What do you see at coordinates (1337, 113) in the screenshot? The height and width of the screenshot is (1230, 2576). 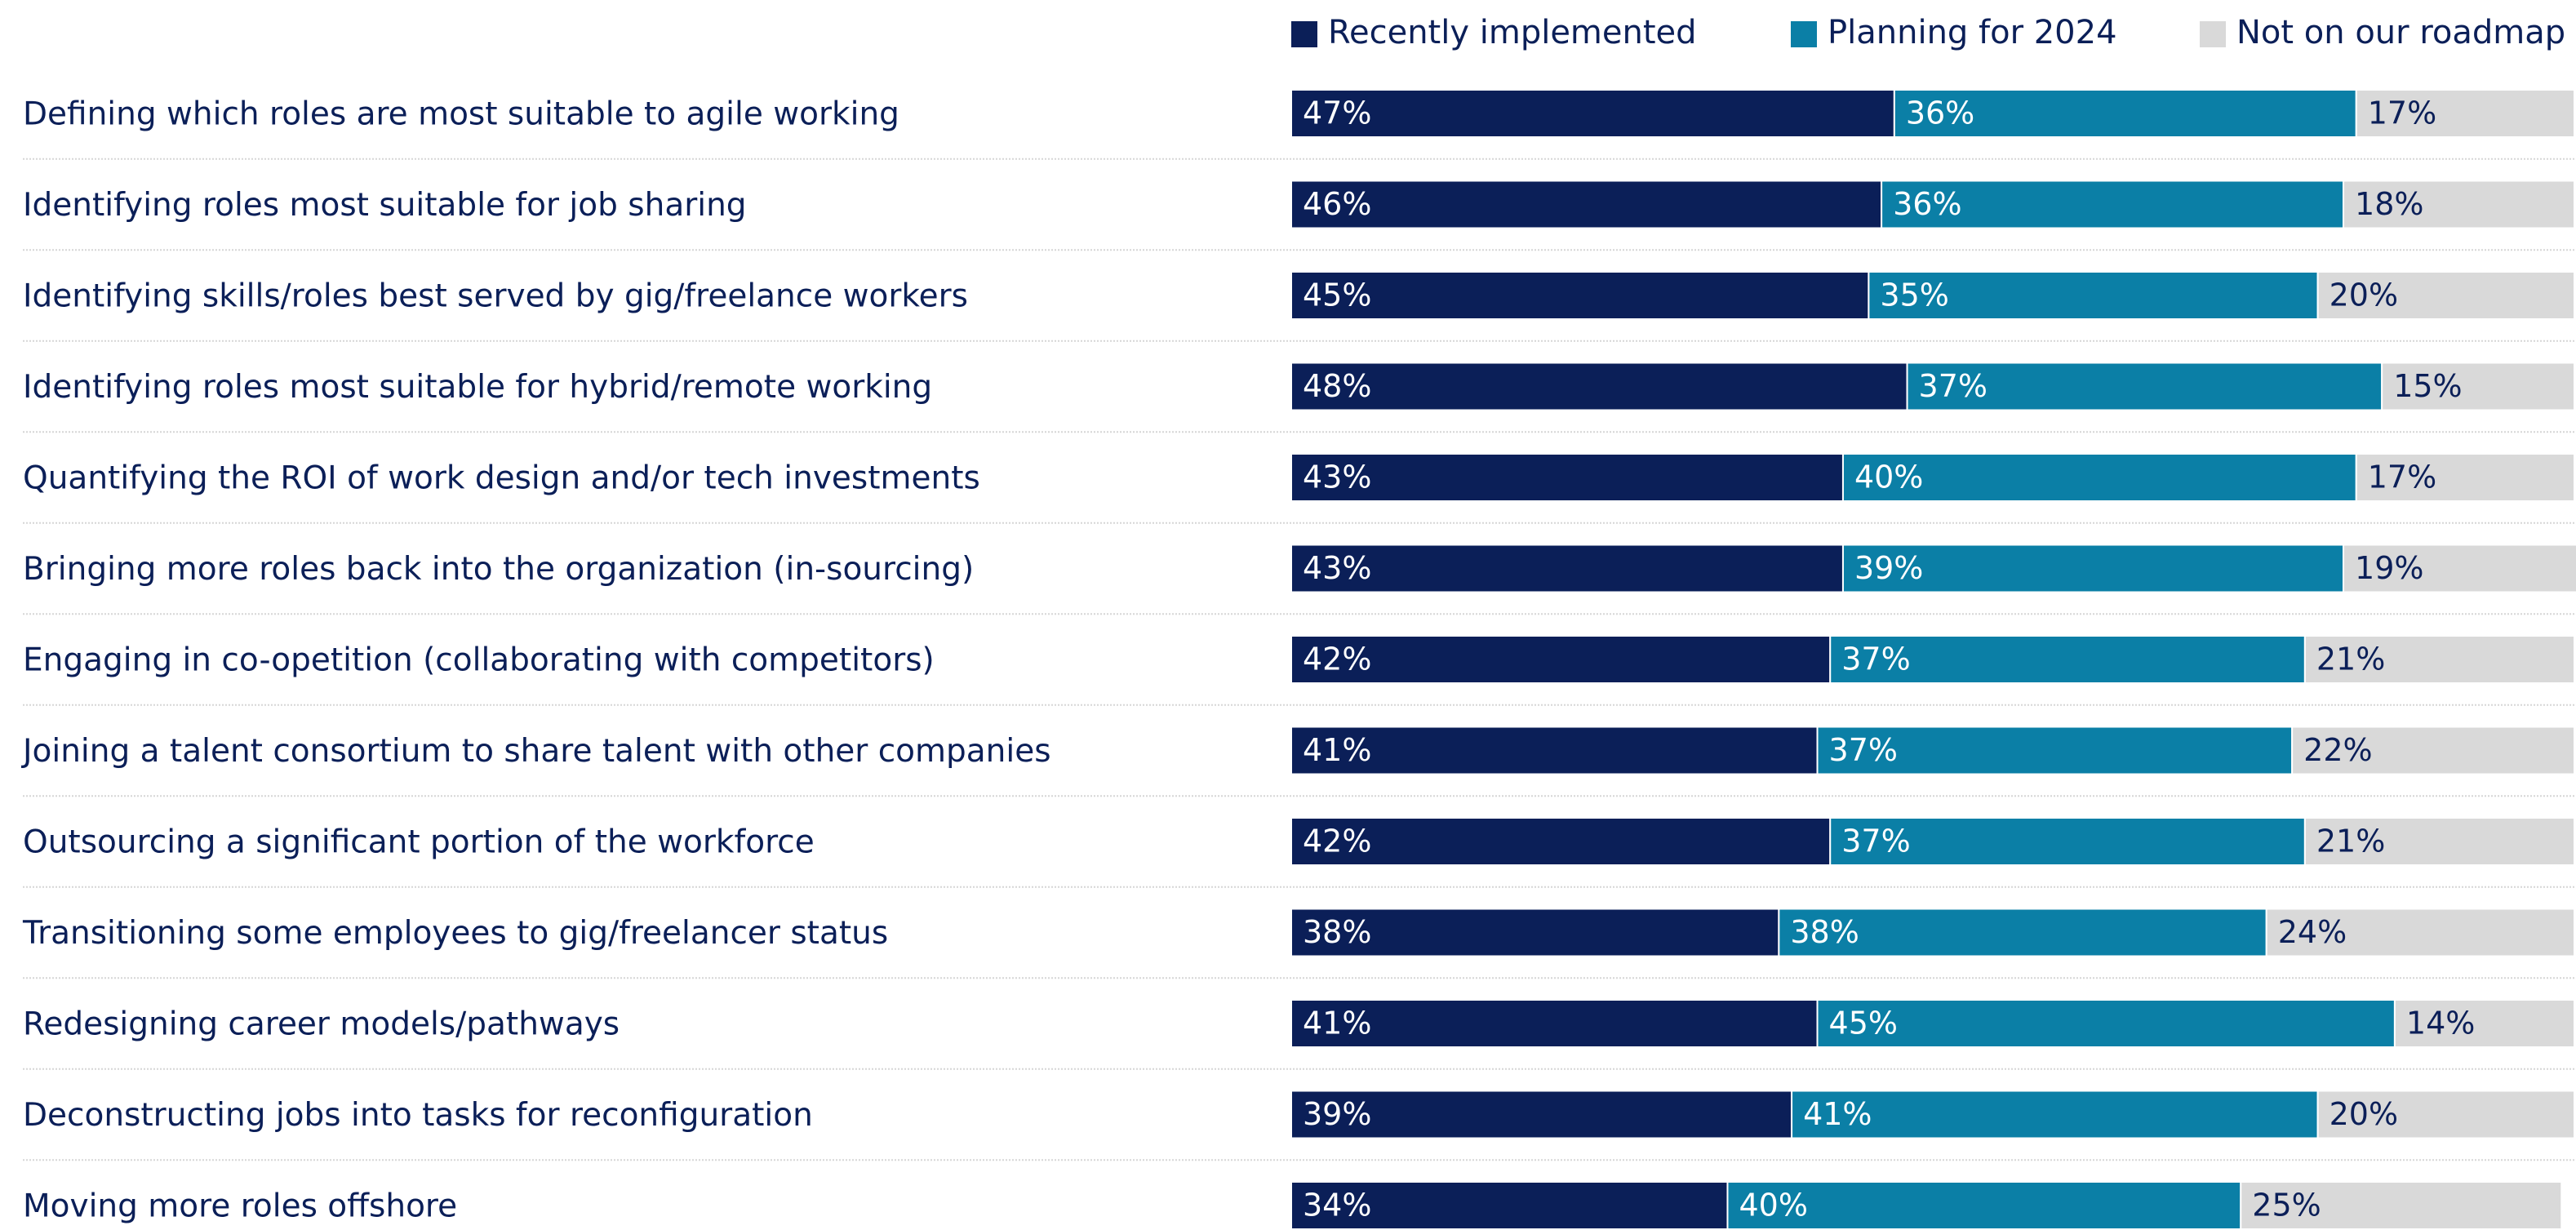 I see `value-label: 47%` at bounding box center [1337, 113].